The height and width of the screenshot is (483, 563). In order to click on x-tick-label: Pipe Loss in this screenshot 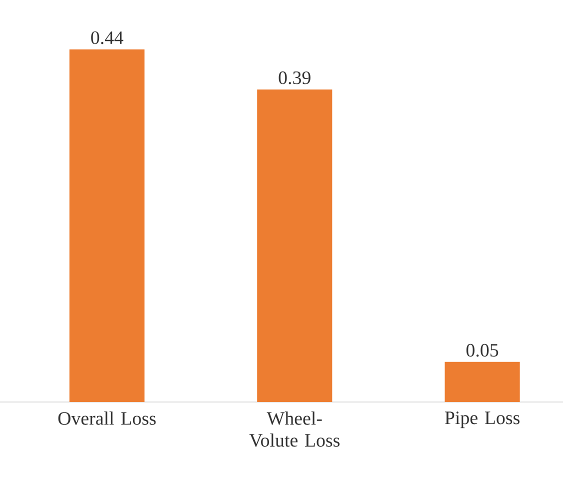, I will do `click(482, 420)`.